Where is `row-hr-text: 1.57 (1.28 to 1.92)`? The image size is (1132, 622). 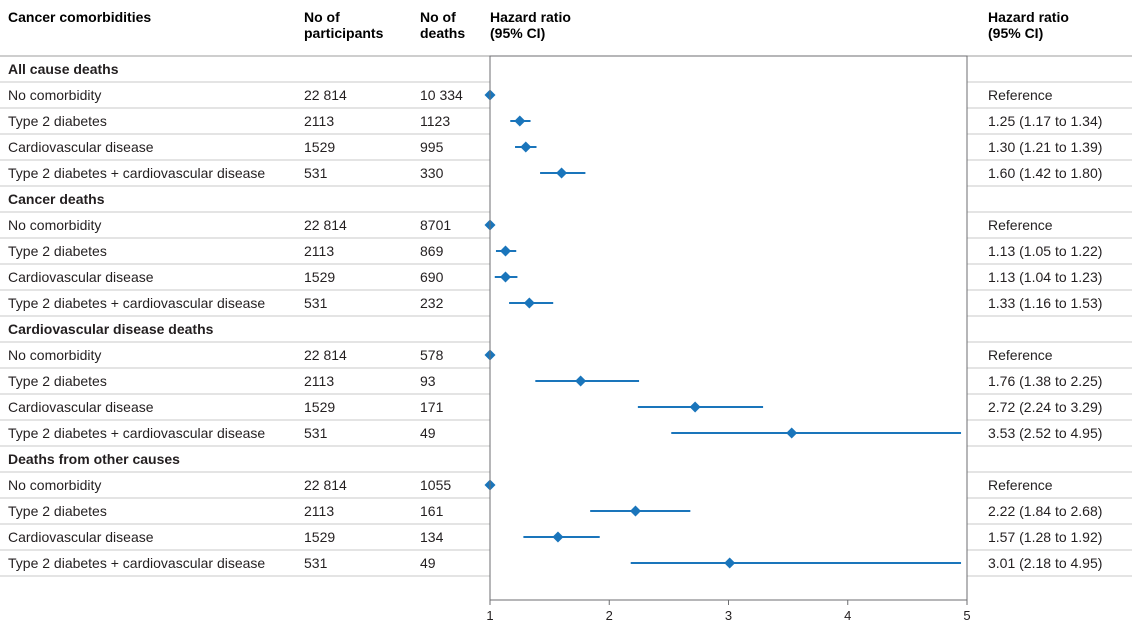
row-hr-text: 1.57 (1.28 to 1.92) is located at coordinates (1045, 537).